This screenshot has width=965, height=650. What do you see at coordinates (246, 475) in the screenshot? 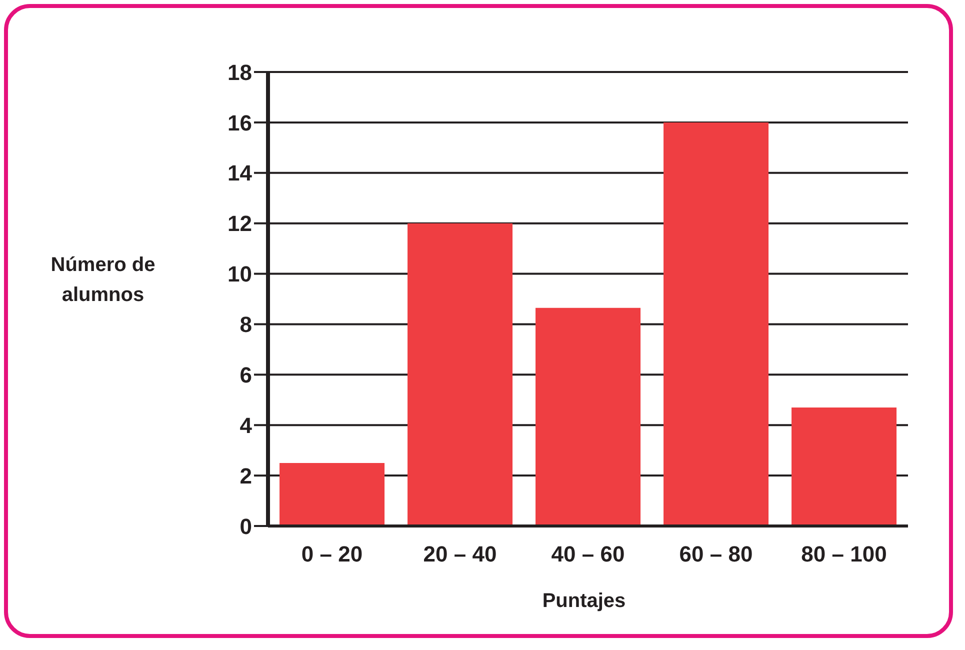
I see `y-tick-label: 2` at bounding box center [246, 475].